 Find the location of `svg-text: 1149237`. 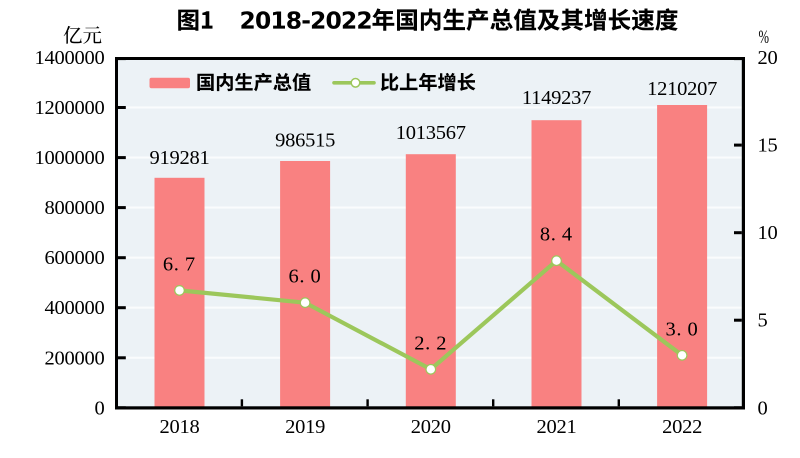

svg-text: 1149237 is located at coordinates (556, 98).